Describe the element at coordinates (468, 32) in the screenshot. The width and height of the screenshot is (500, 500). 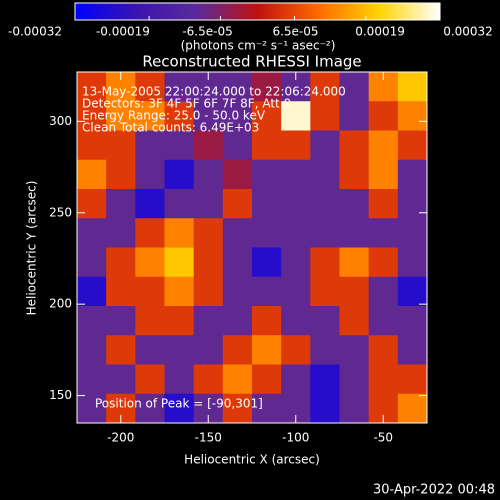
I see `colorbar-tick-label: 0.00032` at that location.